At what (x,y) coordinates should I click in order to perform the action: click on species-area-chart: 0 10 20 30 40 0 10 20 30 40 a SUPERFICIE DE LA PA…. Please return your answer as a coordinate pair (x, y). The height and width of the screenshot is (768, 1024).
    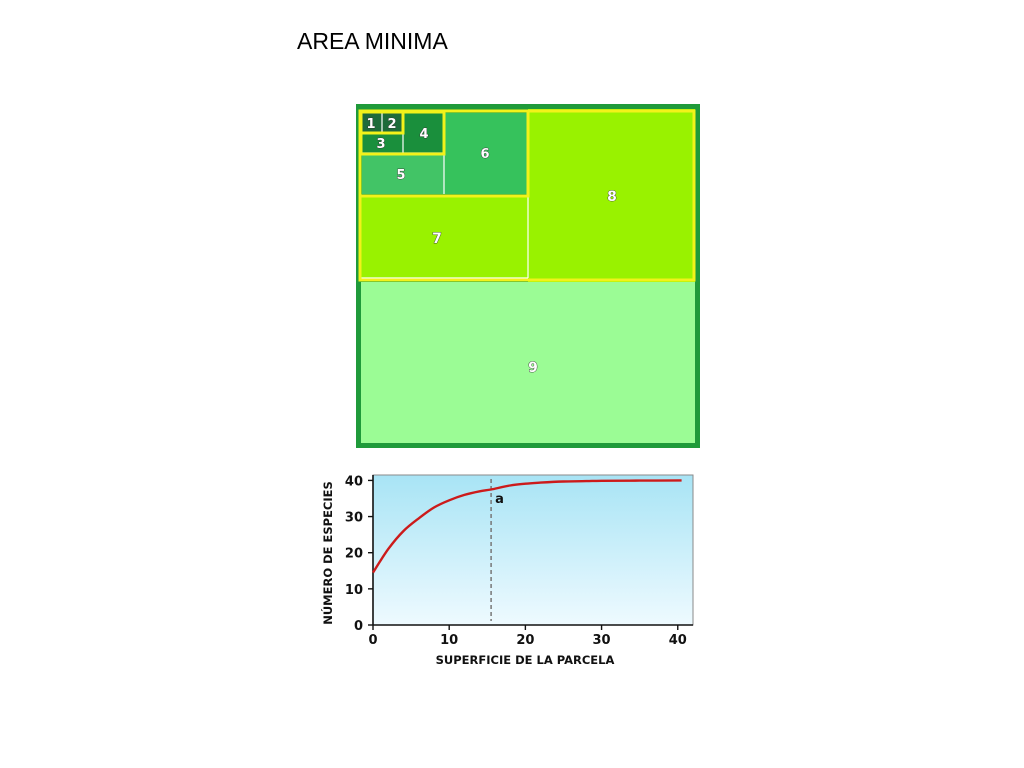
    Looking at the image, I should click on (507, 570).